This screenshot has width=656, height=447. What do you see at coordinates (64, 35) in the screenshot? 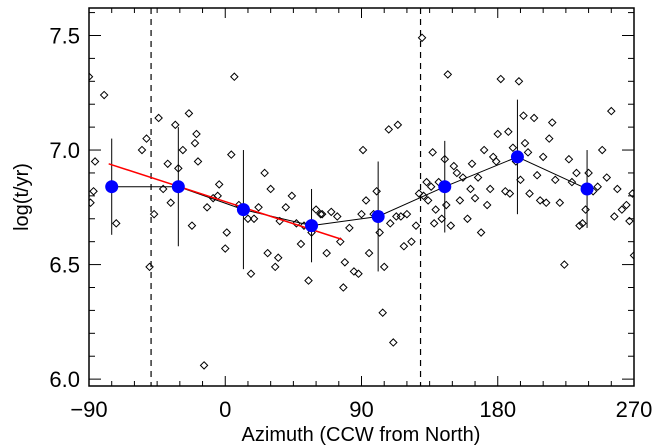
I see `y-tick-label: 7.5` at bounding box center [64, 35].